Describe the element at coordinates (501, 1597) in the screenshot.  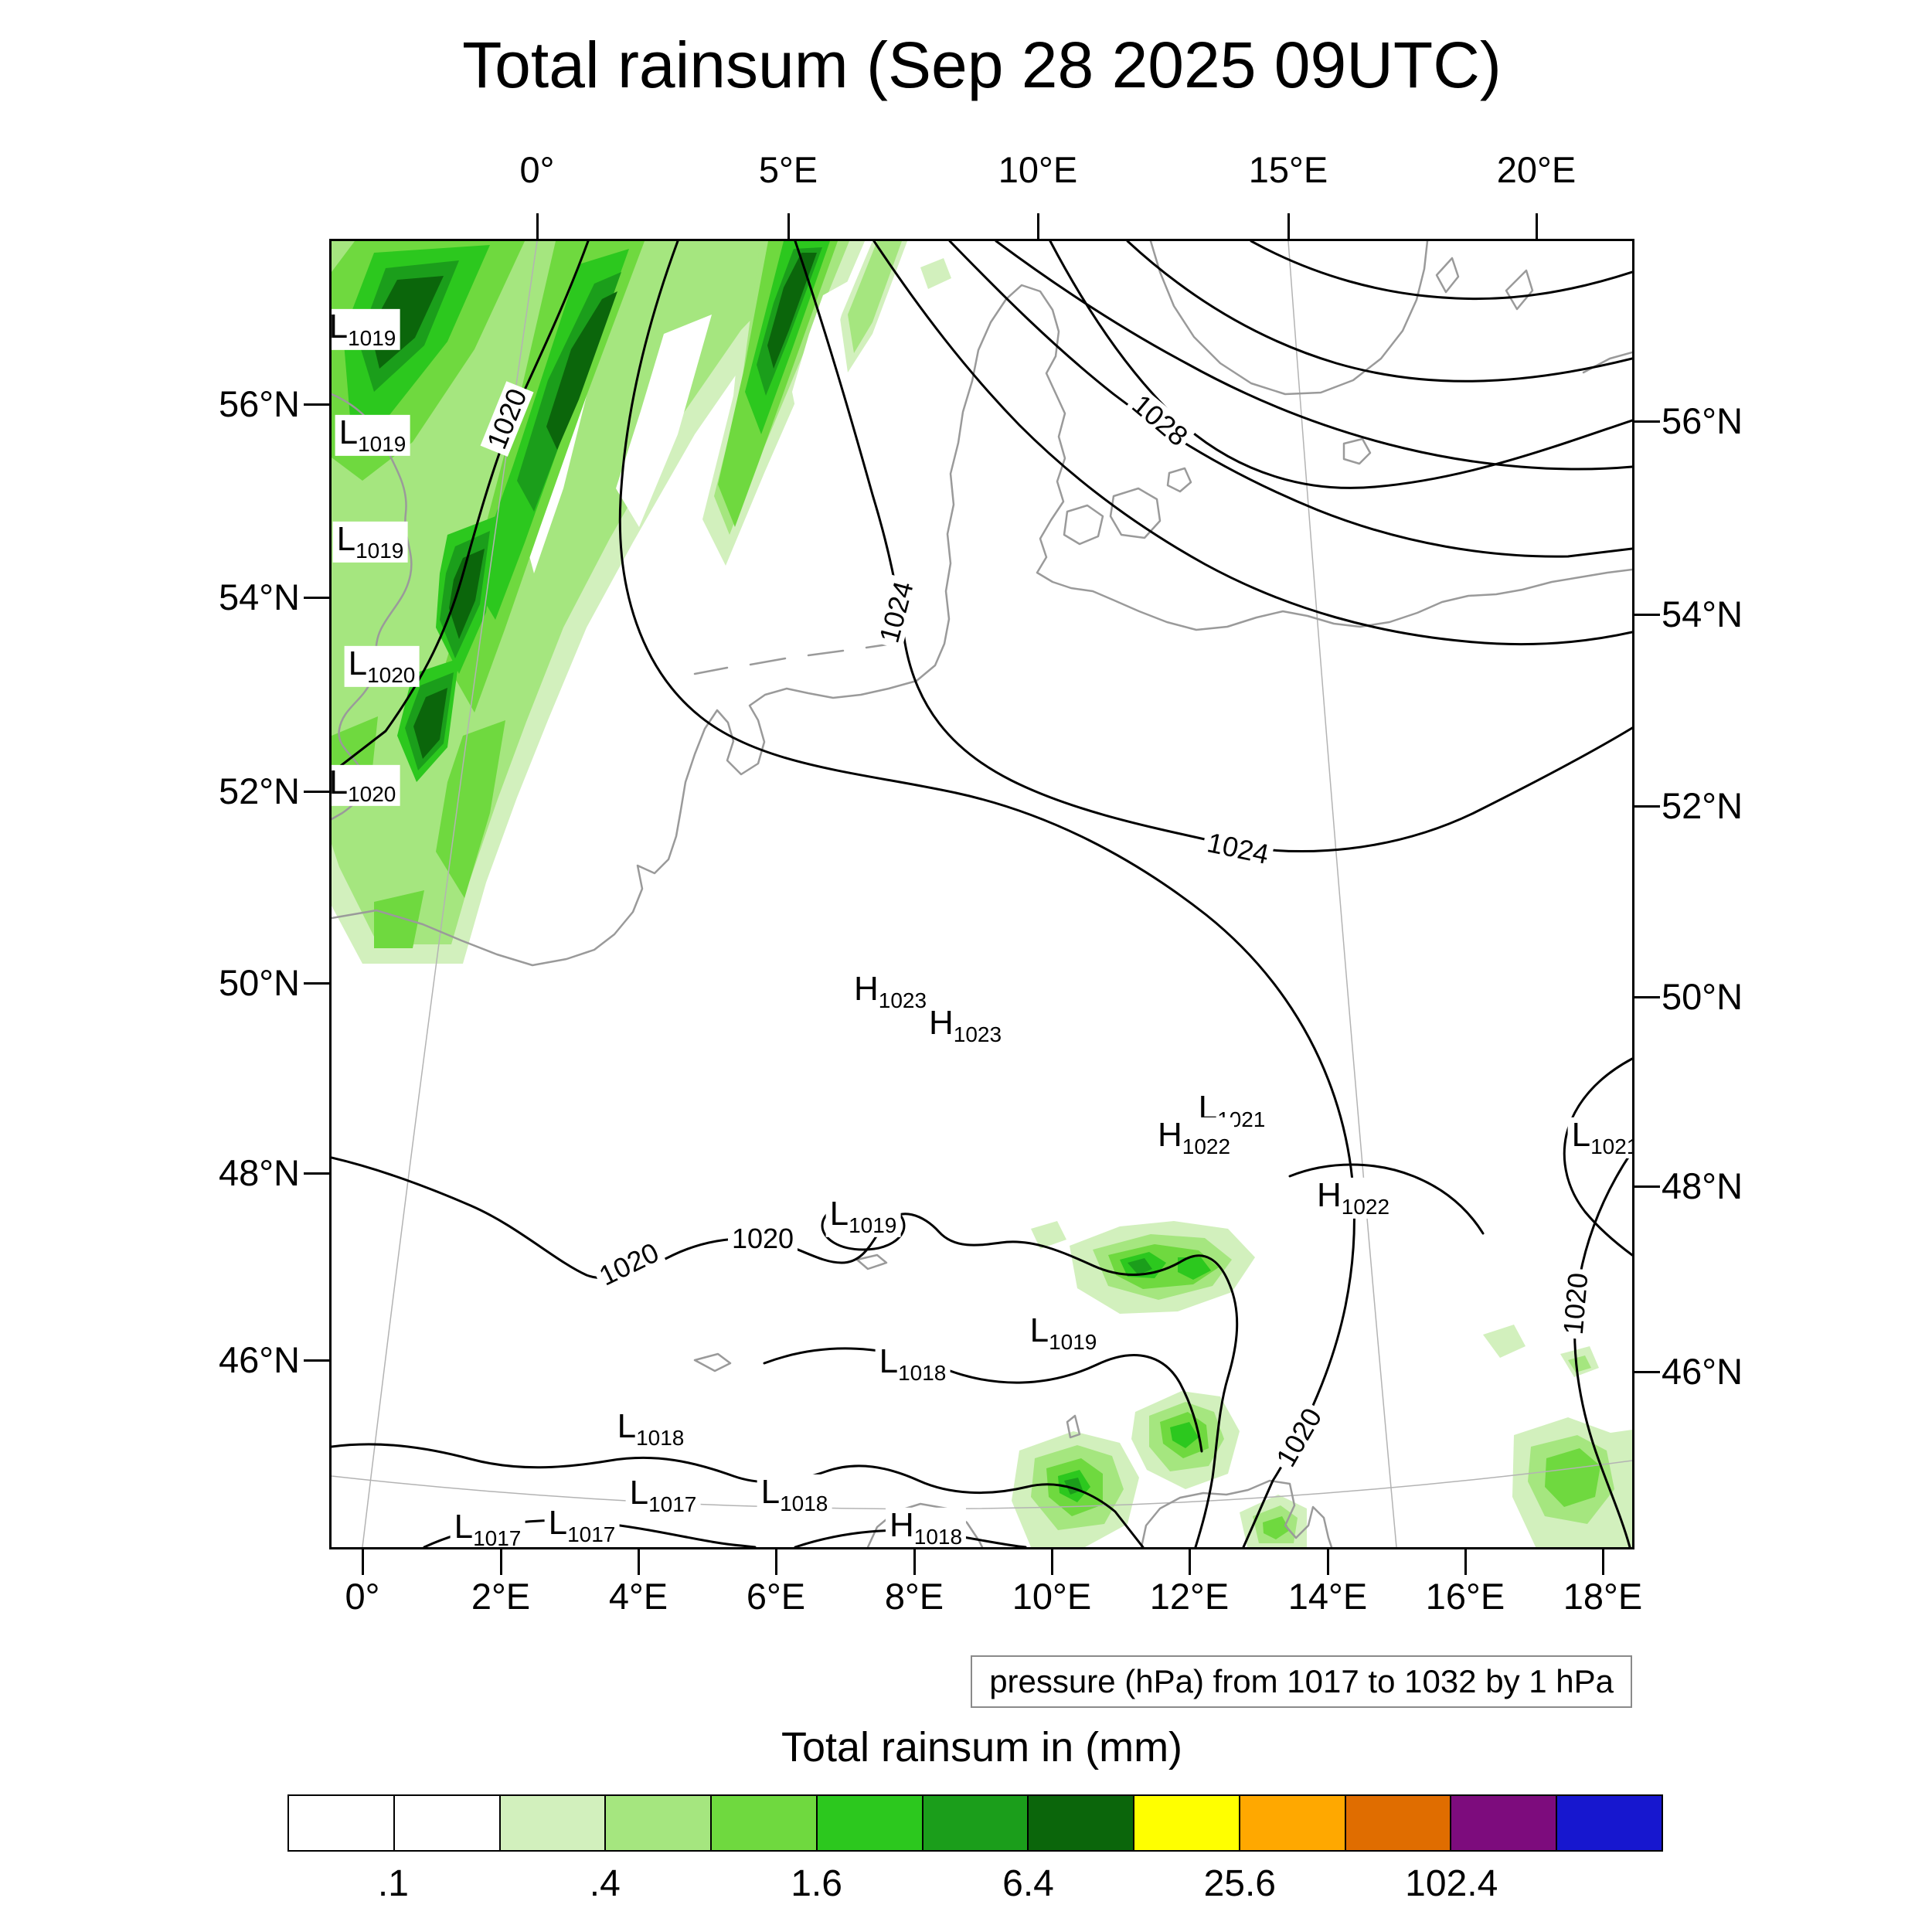
I see `lon-axis-label-bottom: 2°E` at that location.